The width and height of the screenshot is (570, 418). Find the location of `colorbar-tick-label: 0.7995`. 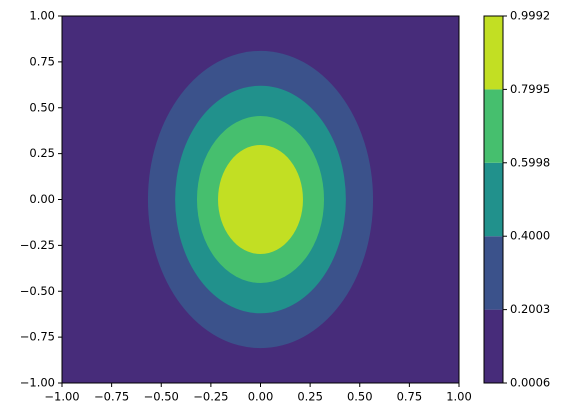

colorbar-tick-label: 0.7995 is located at coordinates (530, 89).